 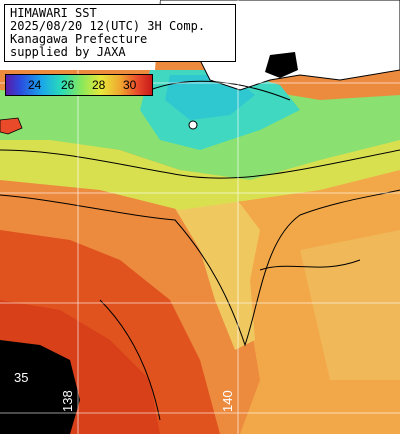 What do you see at coordinates (11, 126) in the screenshot?
I see `hot-spot-west` at bounding box center [11, 126].